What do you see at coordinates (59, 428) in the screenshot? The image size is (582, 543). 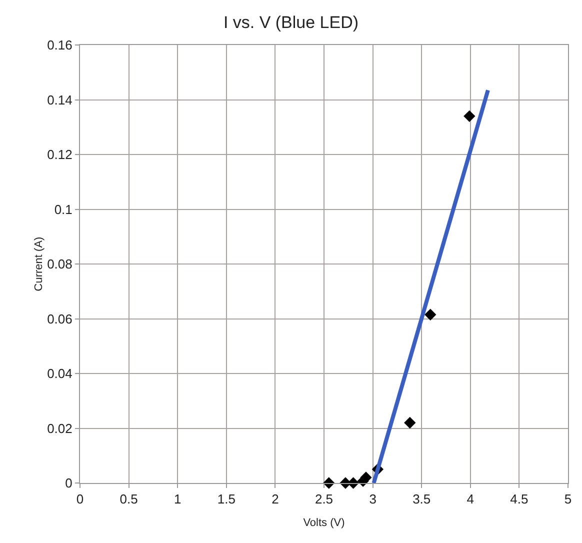 I see `y-tick-label: 0.02` at bounding box center [59, 428].